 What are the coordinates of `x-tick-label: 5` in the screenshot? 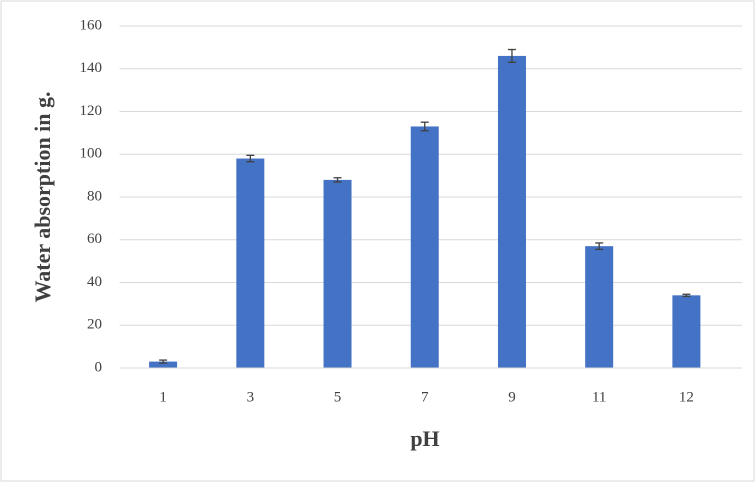 It's located at (338, 397).